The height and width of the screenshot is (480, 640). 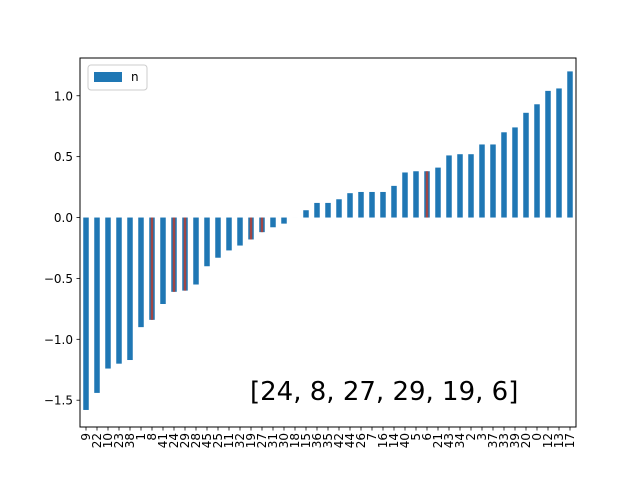 I want to click on x-tick-label: 16, so click(x=383, y=440).